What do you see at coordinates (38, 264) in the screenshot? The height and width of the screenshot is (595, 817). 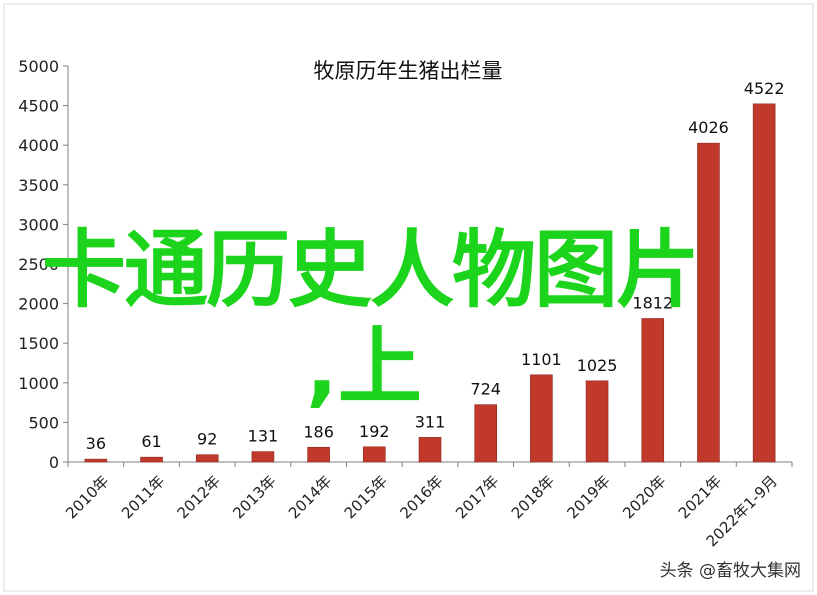 I see `y-tick-label: 2500` at bounding box center [38, 264].